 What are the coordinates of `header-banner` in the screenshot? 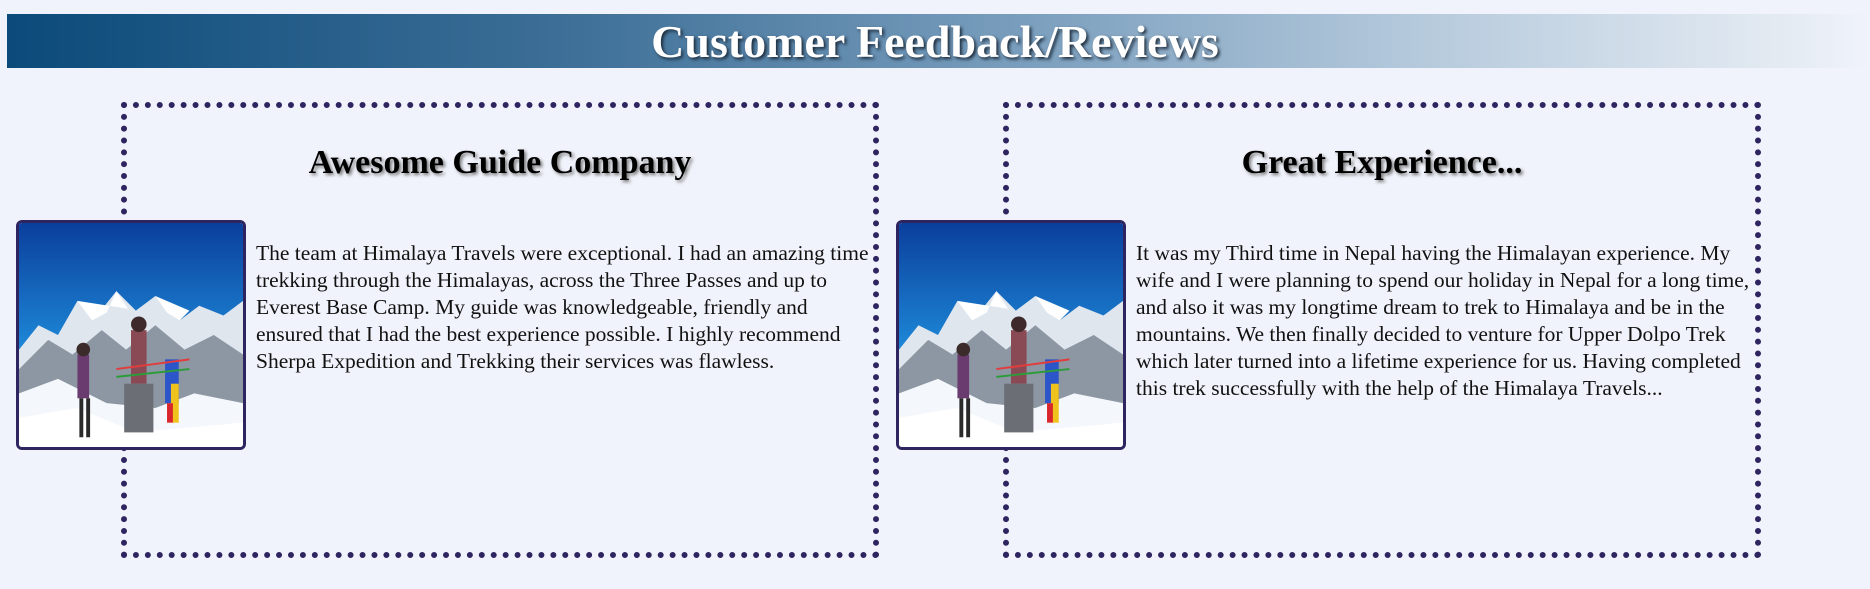 It's located at (938, 41).